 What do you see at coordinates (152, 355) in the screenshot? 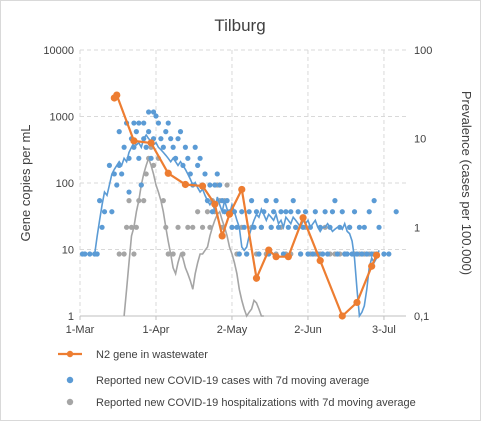
I see `legend-label: N2 gene in wastewater` at bounding box center [152, 355].